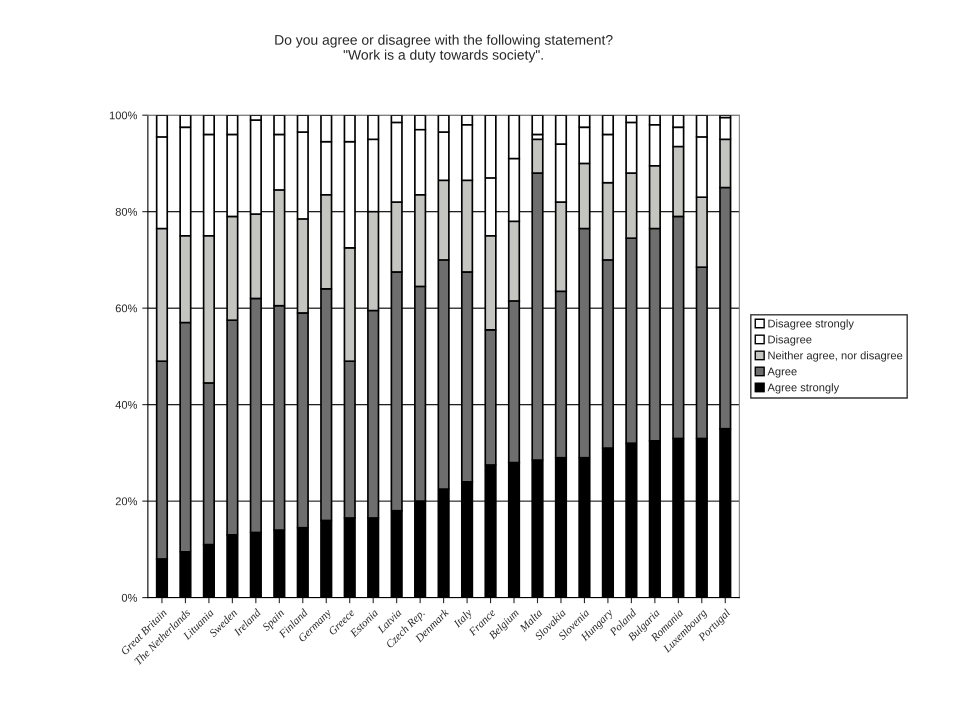 This screenshot has width=954, height=720. Describe the element at coordinates (127, 501) in the screenshot. I see `y-tick-label: 20%` at that location.